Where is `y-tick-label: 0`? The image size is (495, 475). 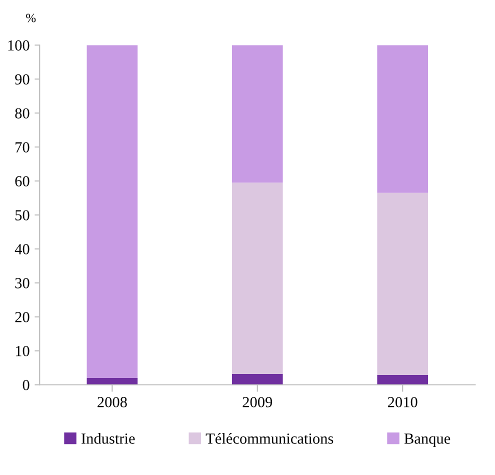
y-tick-label: 0 is located at coordinates (26, 385).